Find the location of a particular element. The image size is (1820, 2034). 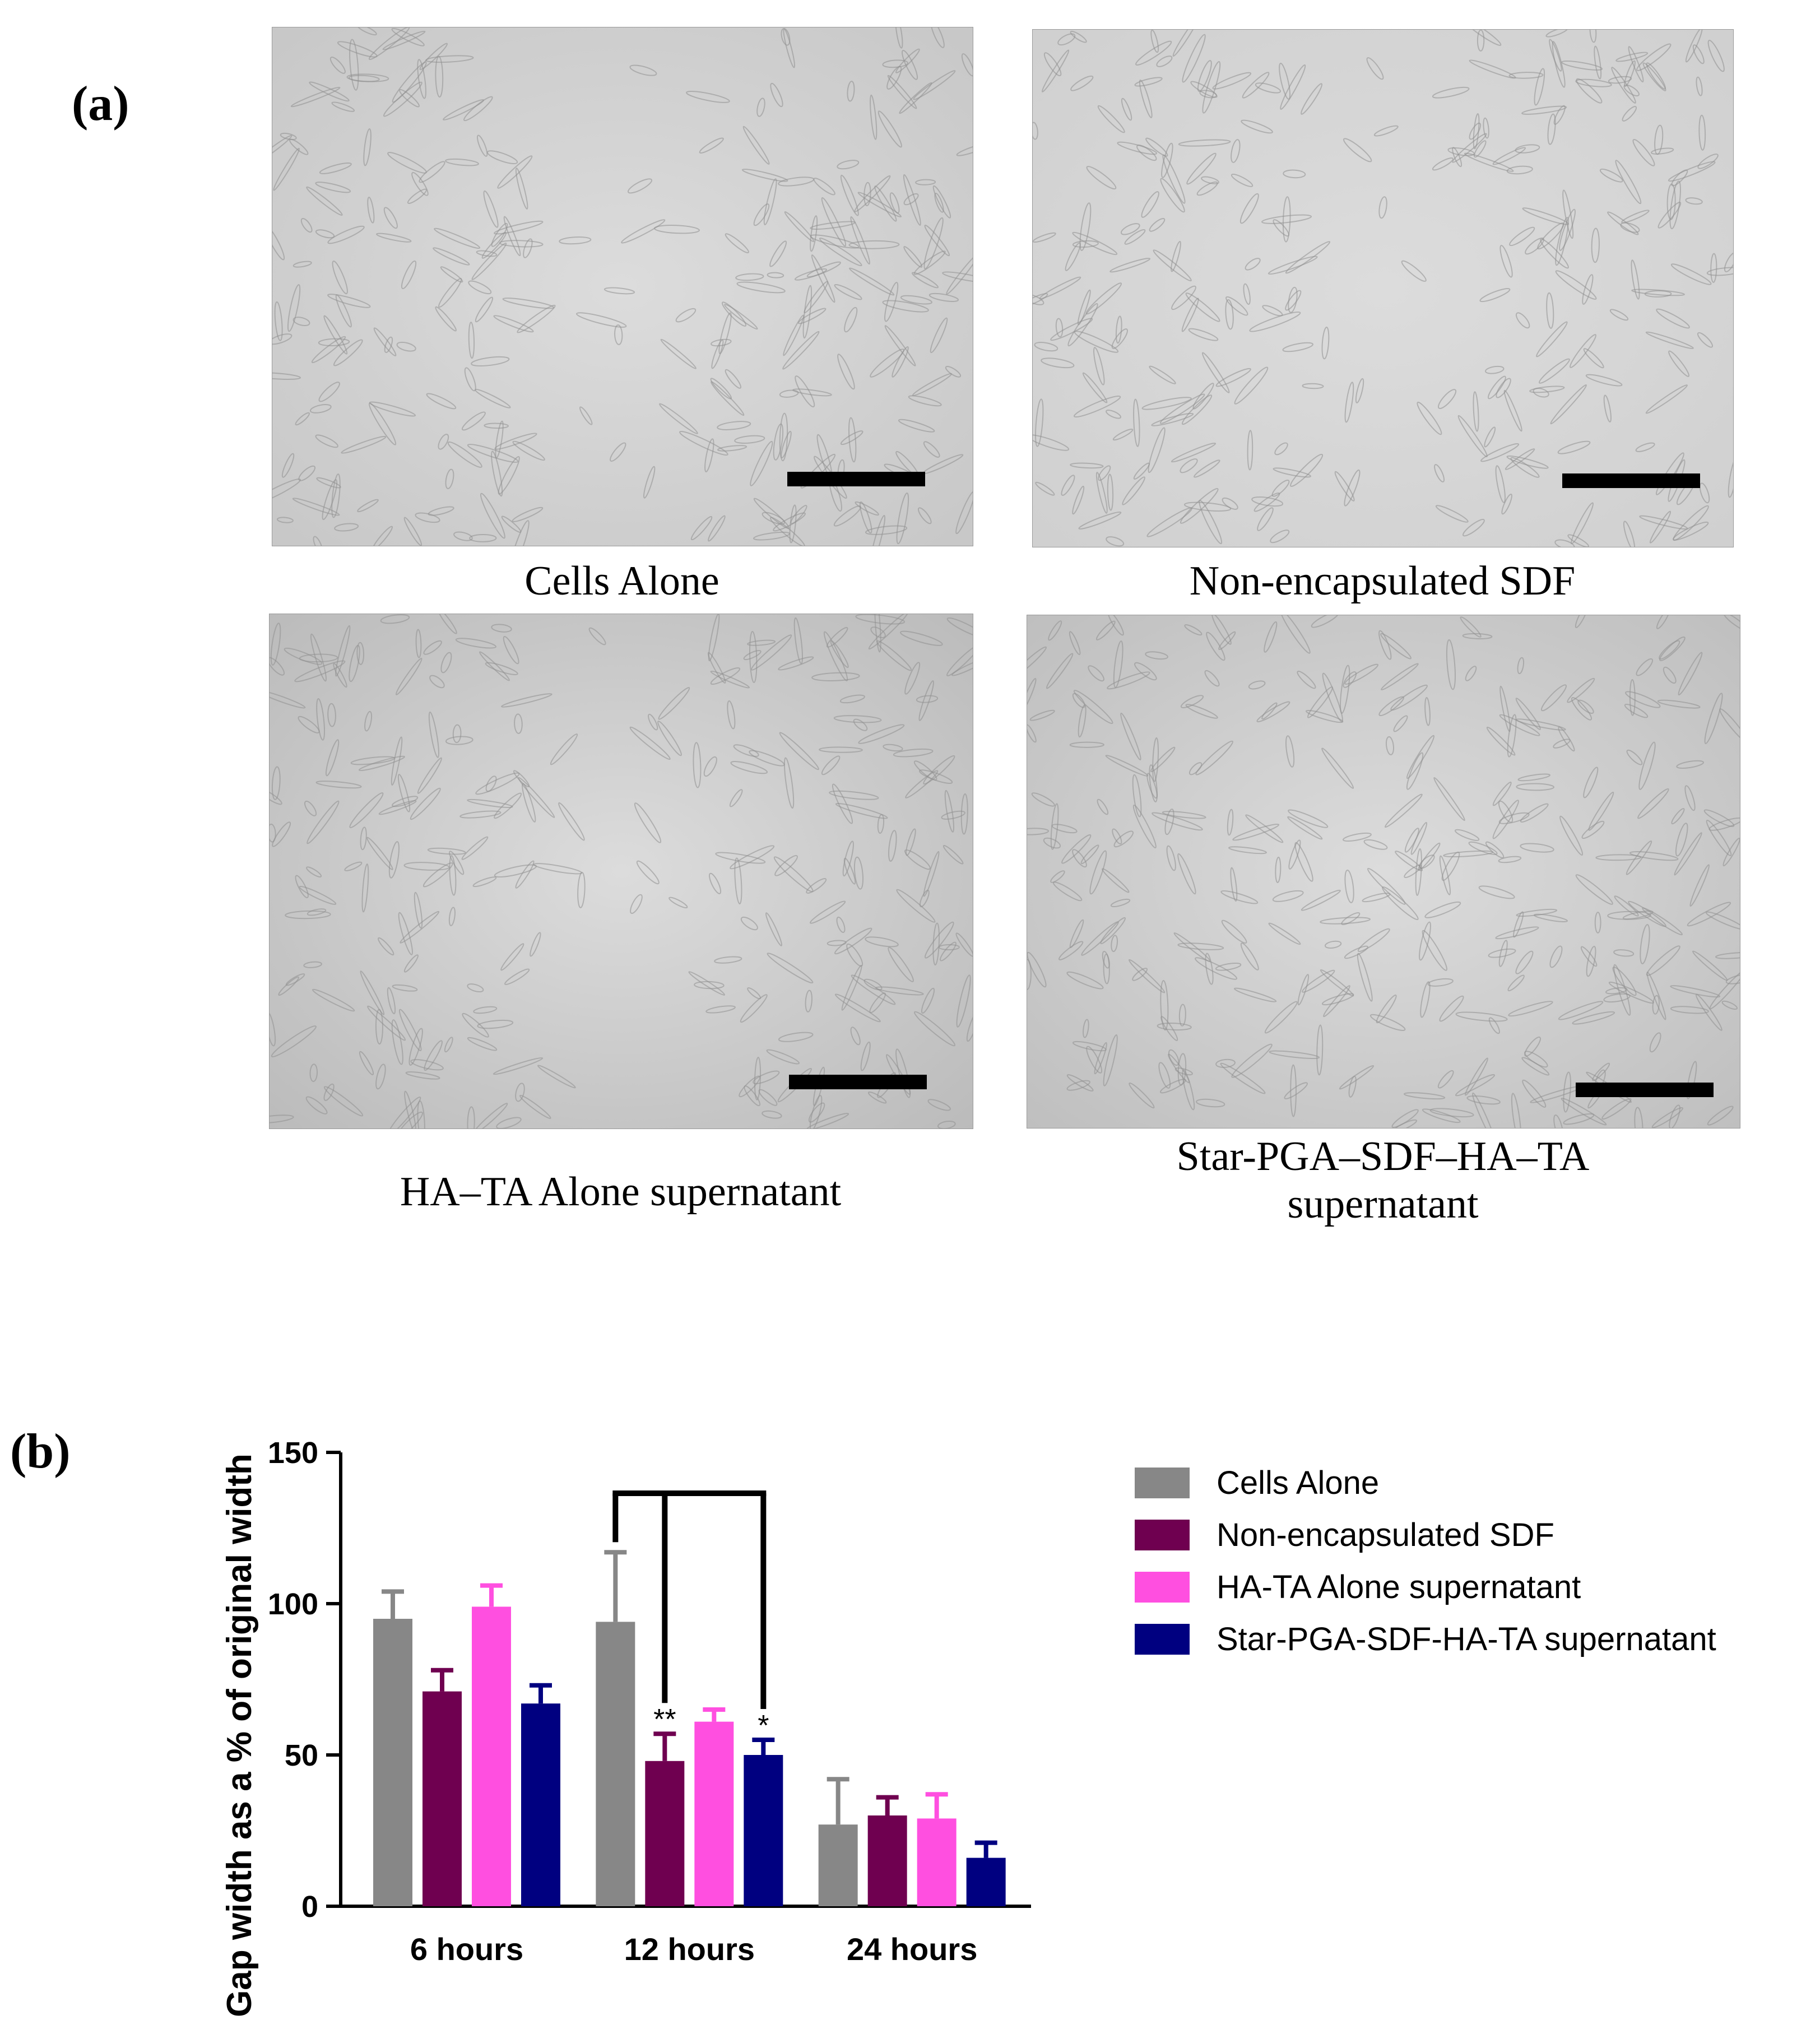

micrograph-non-encapsulated-sdf is located at coordinates (1383, 288).